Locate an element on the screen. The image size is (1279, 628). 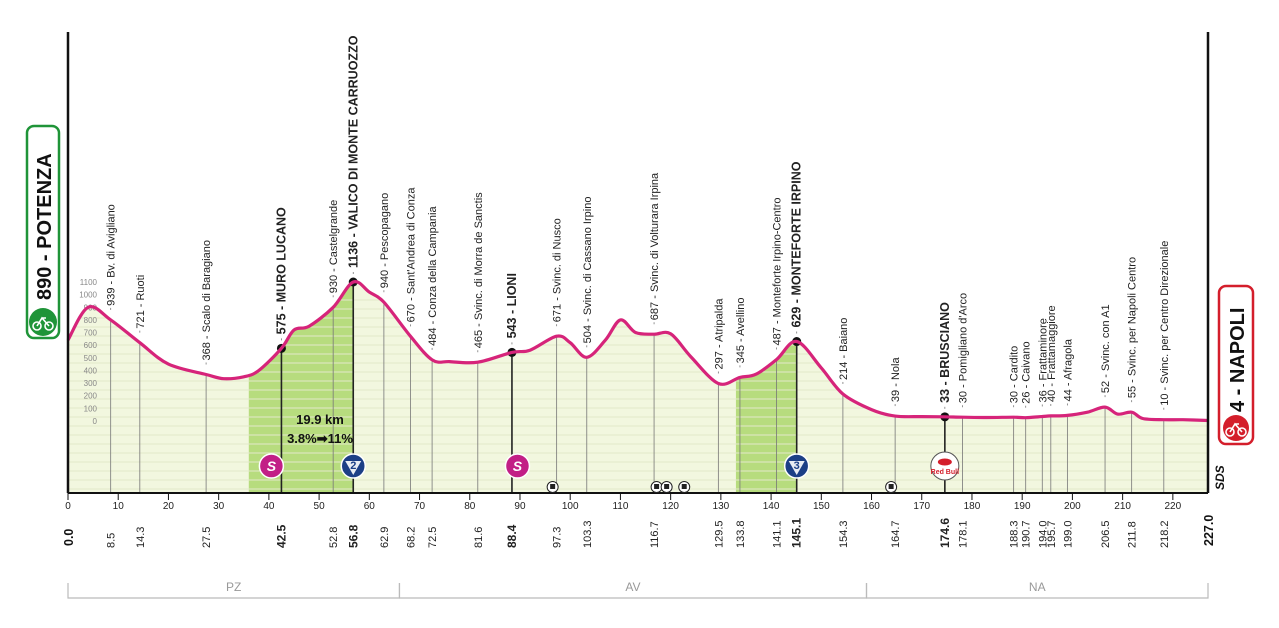
location-label-7: 670 - Sant'Andrea di Conza is located at coordinates (412, 255).